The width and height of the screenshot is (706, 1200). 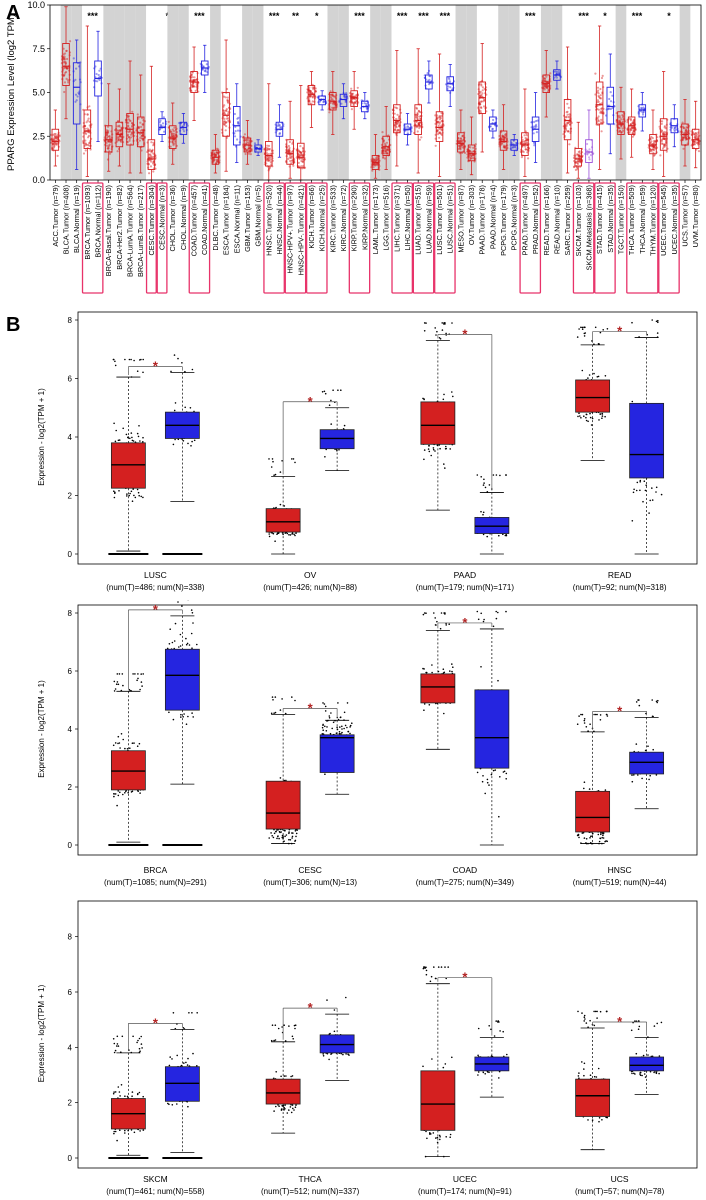 What do you see at coordinates (311, 217) in the screenshot?
I see `x-tick-label: KICH.Tumor (n=66)` at bounding box center [311, 217].